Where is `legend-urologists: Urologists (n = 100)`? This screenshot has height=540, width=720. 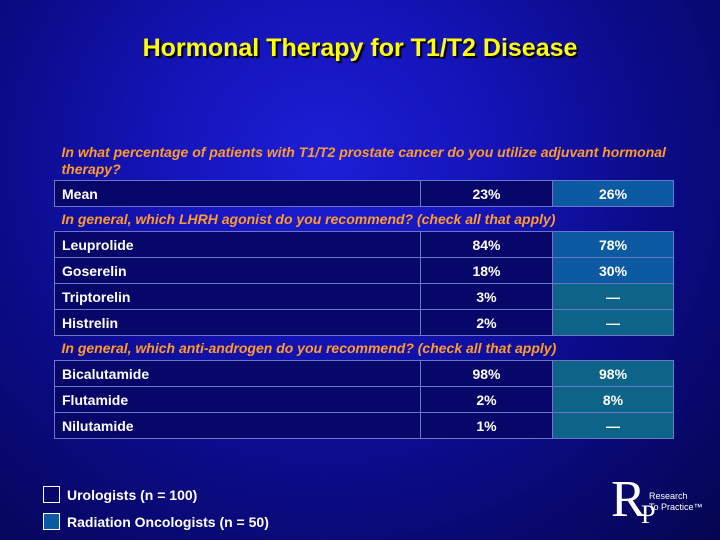
legend-urologists: Urologists (n = 100) is located at coordinates (120, 494).